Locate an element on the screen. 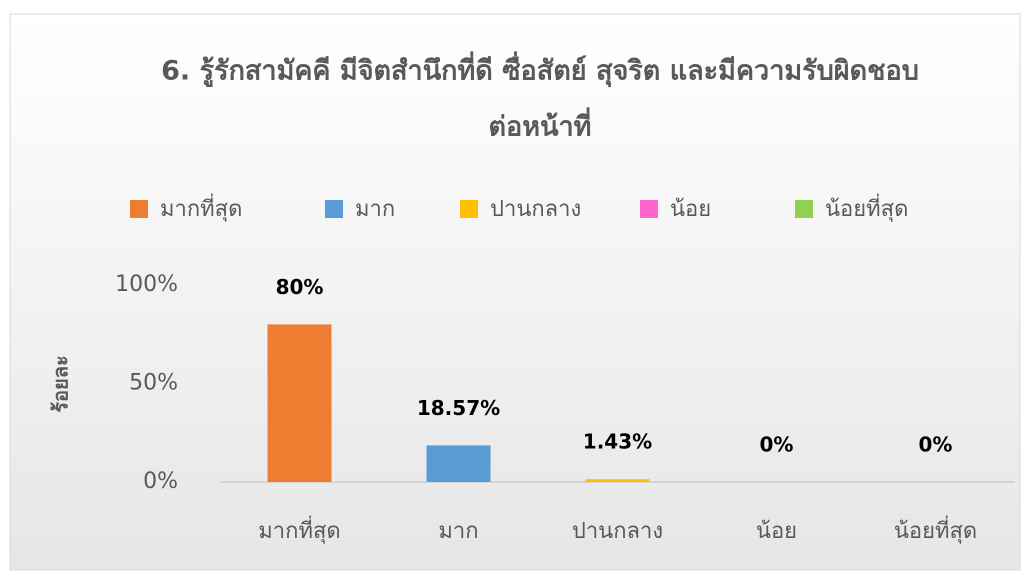  y-tick-label: 100% is located at coordinates (146, 284).